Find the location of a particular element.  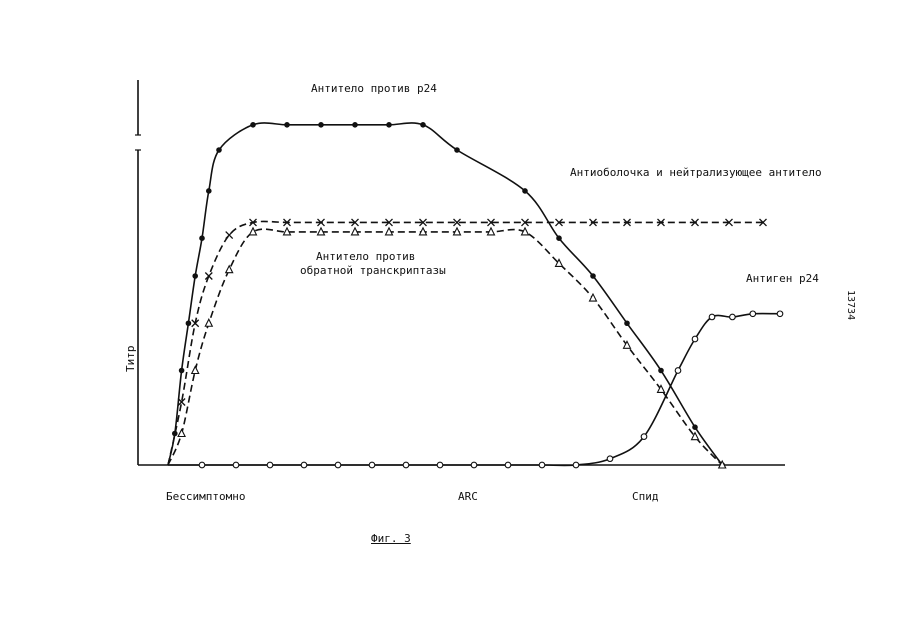

label-antigen-p24: Антиген р24 is located at coordinates (782, 278).